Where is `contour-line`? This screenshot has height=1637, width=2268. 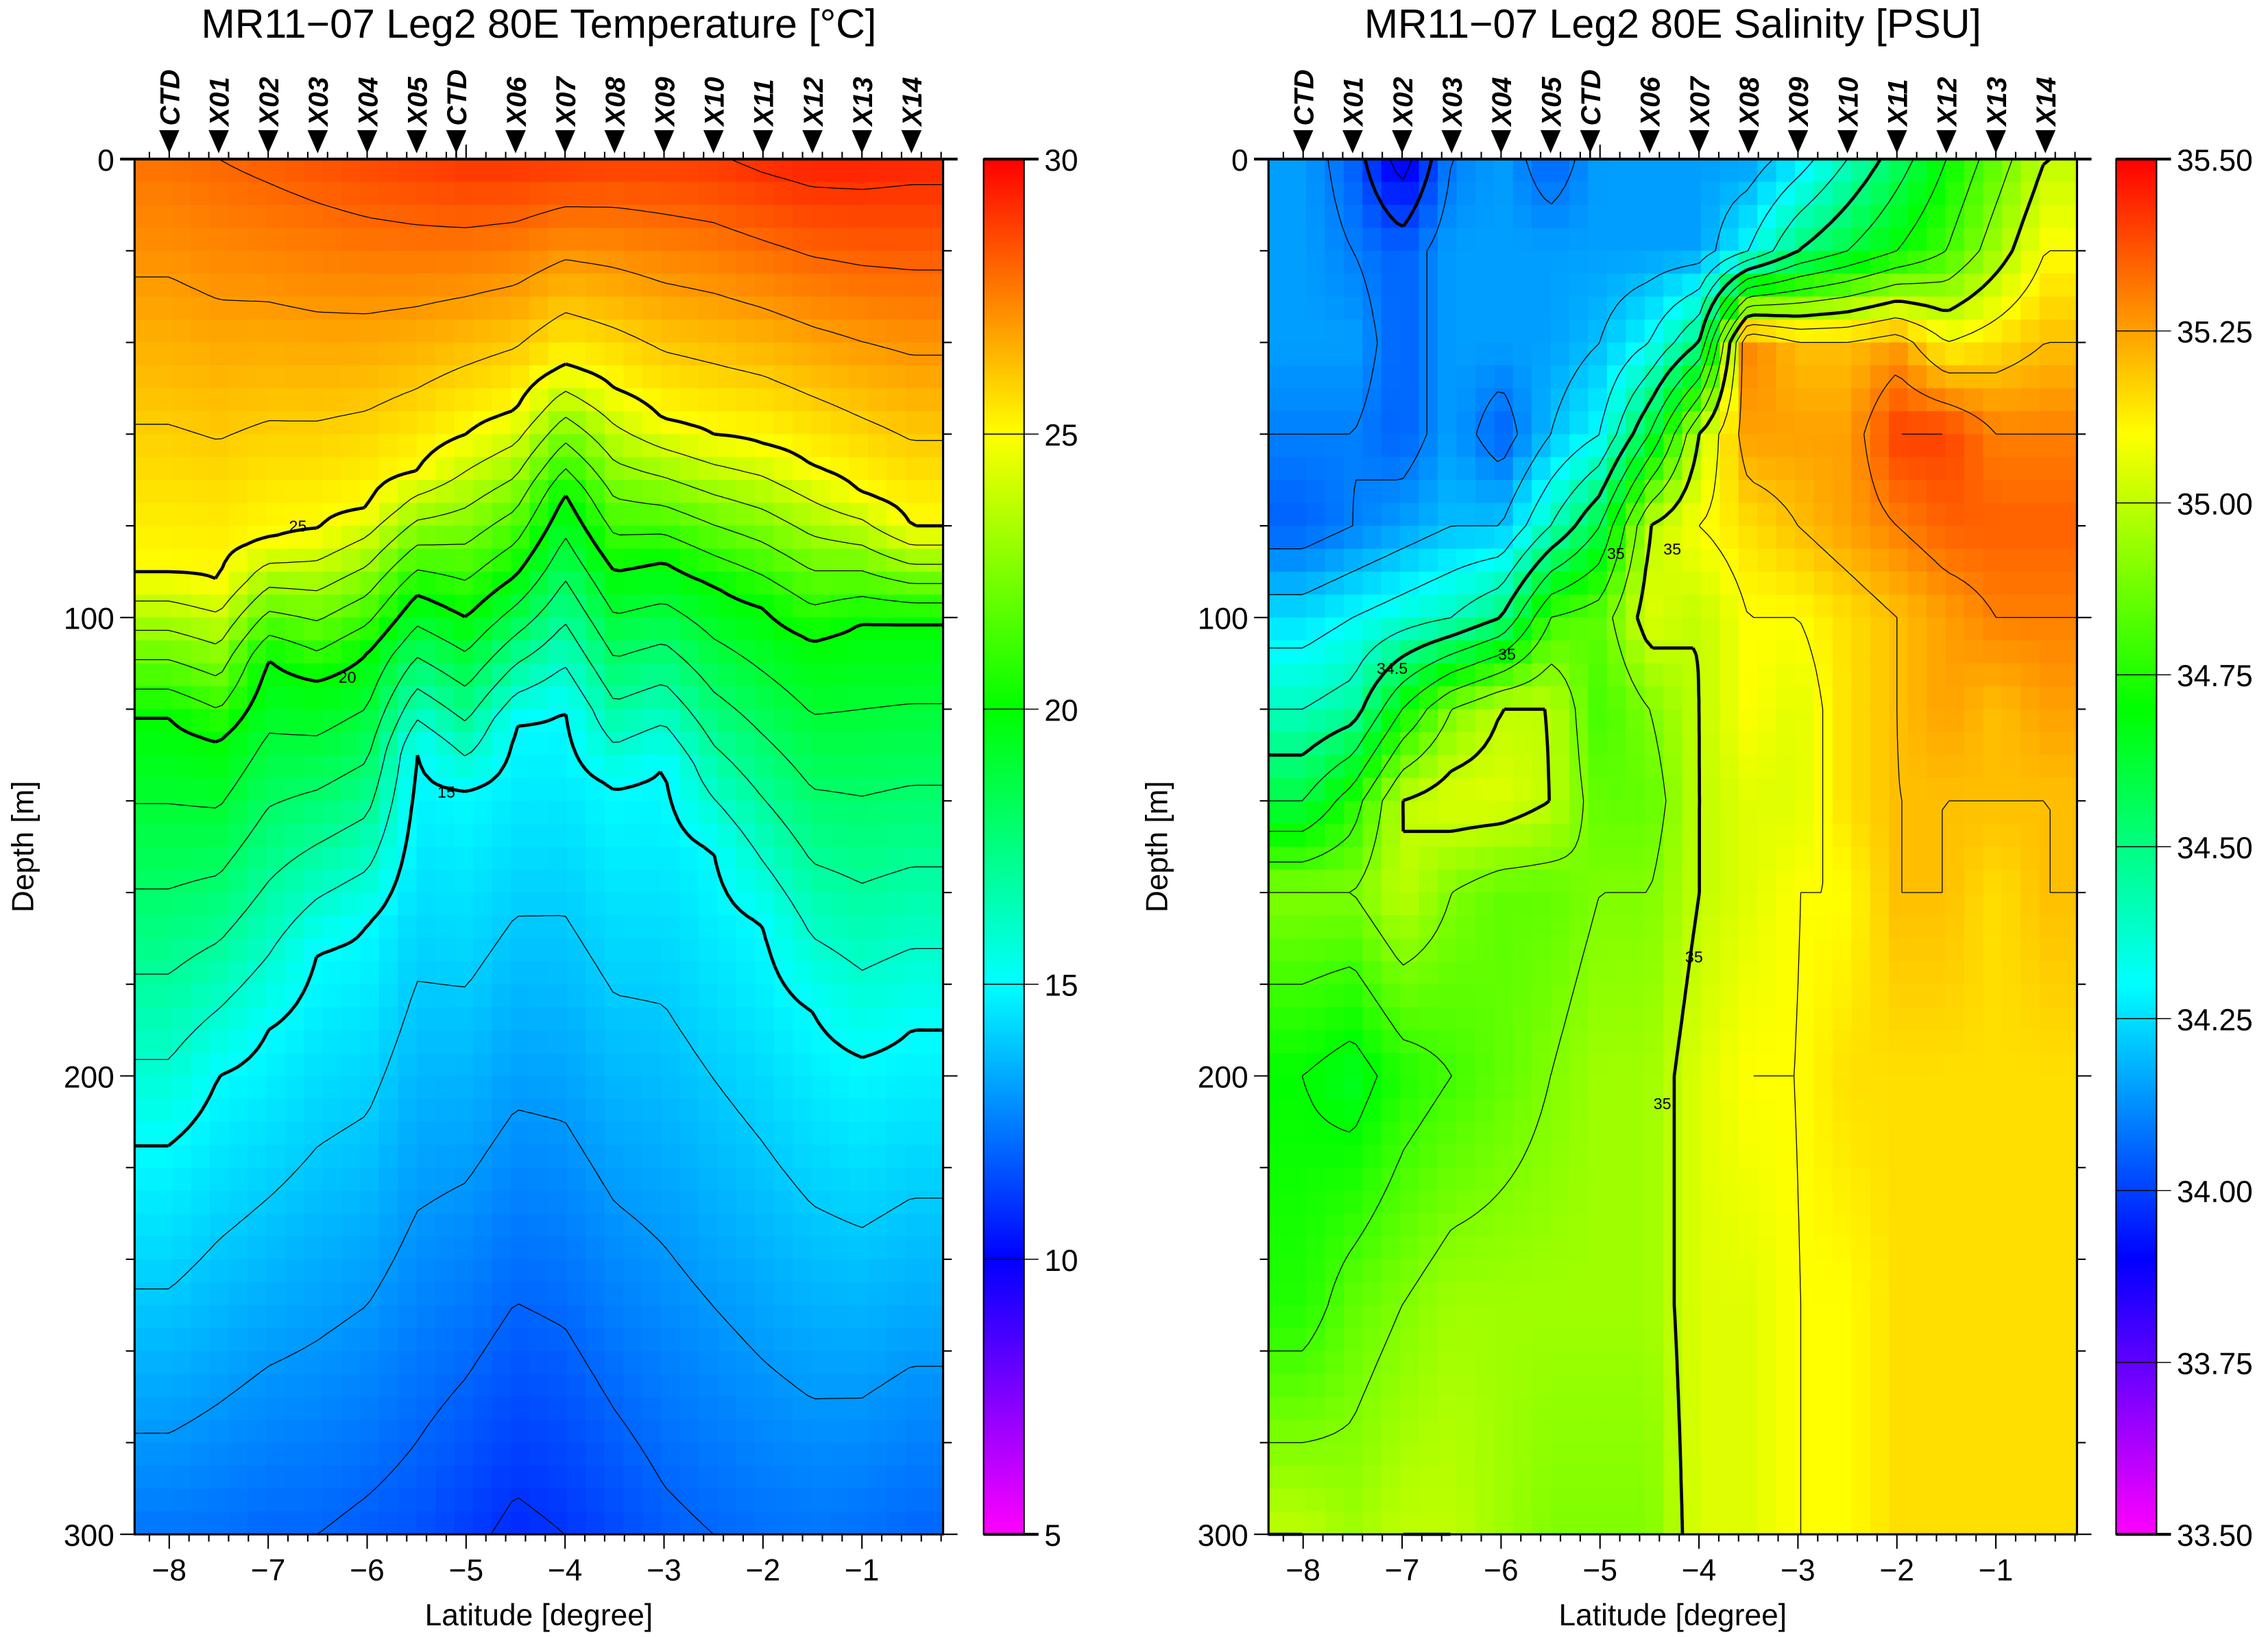 contour-line is located at coordinates (538, 799).